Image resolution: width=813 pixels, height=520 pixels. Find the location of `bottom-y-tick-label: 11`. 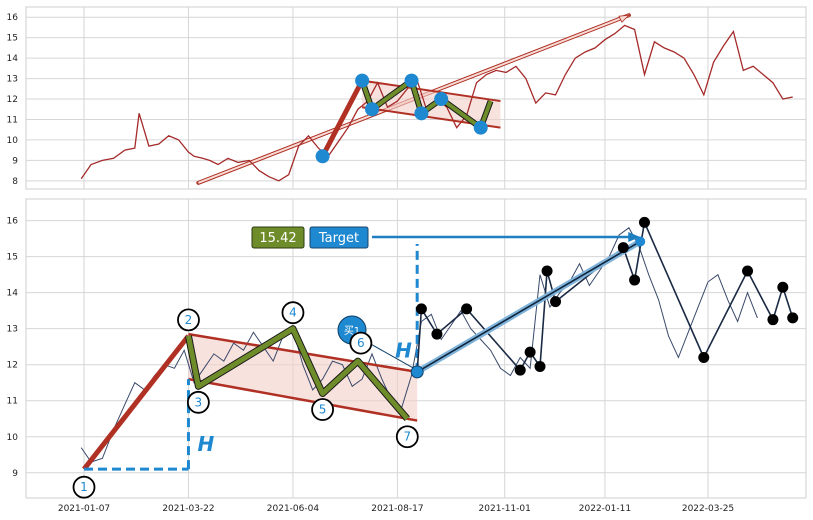

bottom-y-tick-label: 11 is located at coordinates (12, 402).